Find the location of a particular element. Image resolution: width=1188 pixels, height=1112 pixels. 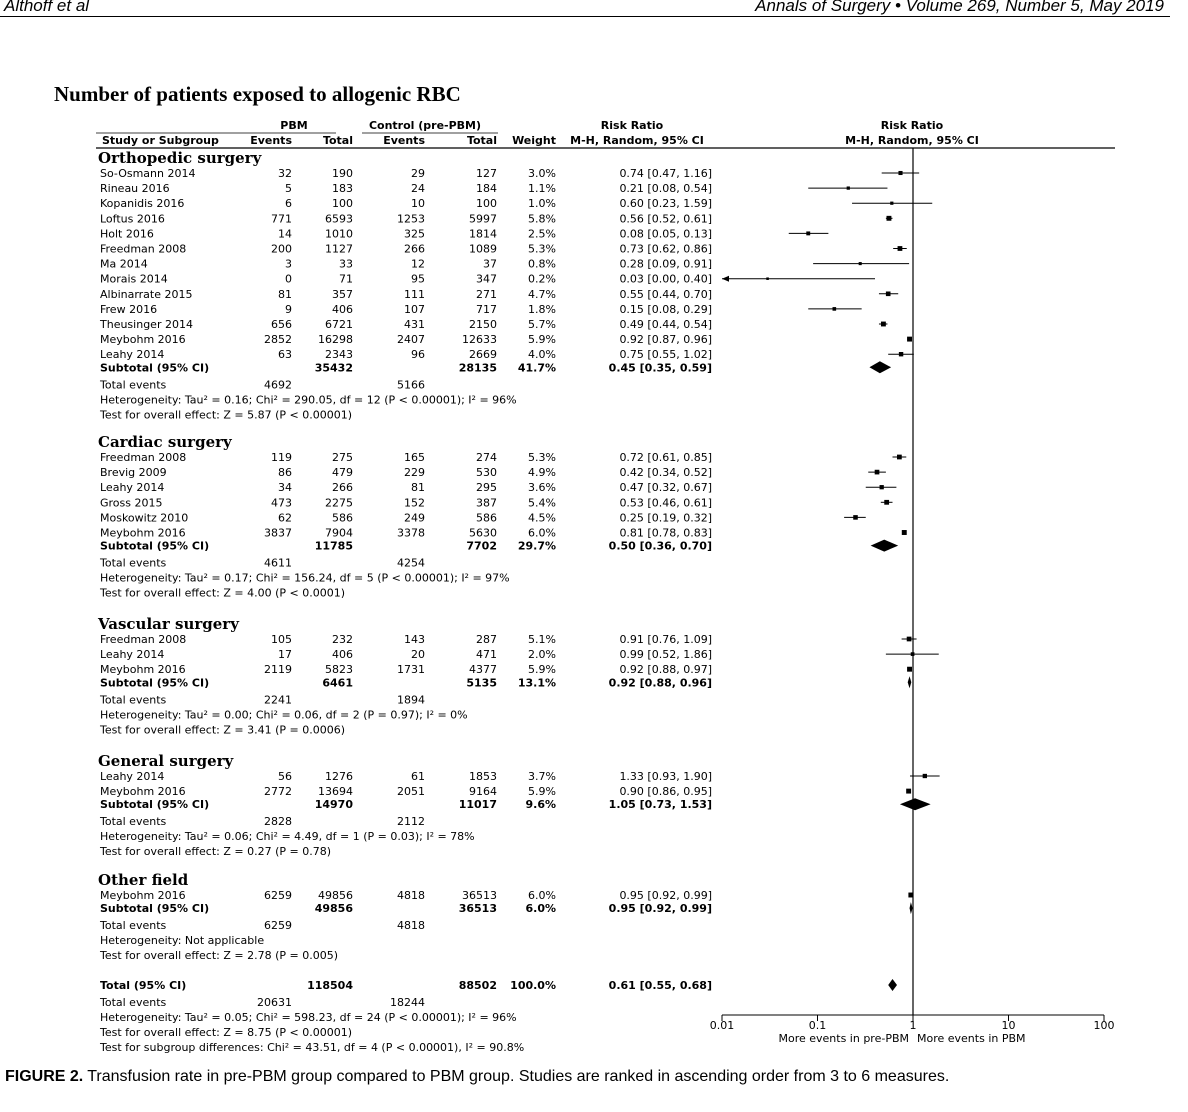

study-ci-text: 0.99 [0.52, 1.86] is located at coordinates (665, 654).